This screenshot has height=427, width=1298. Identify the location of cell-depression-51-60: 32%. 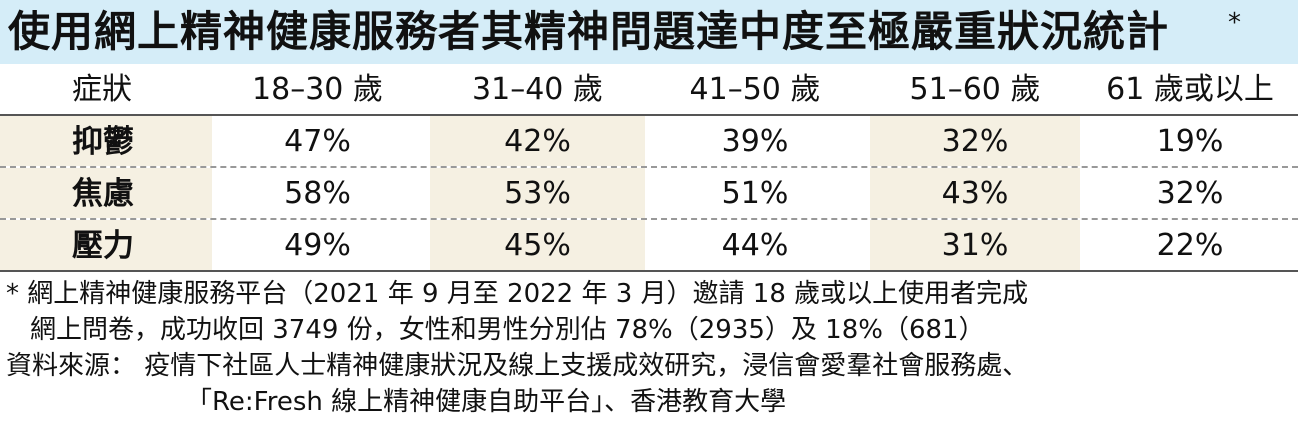
(975, 141).